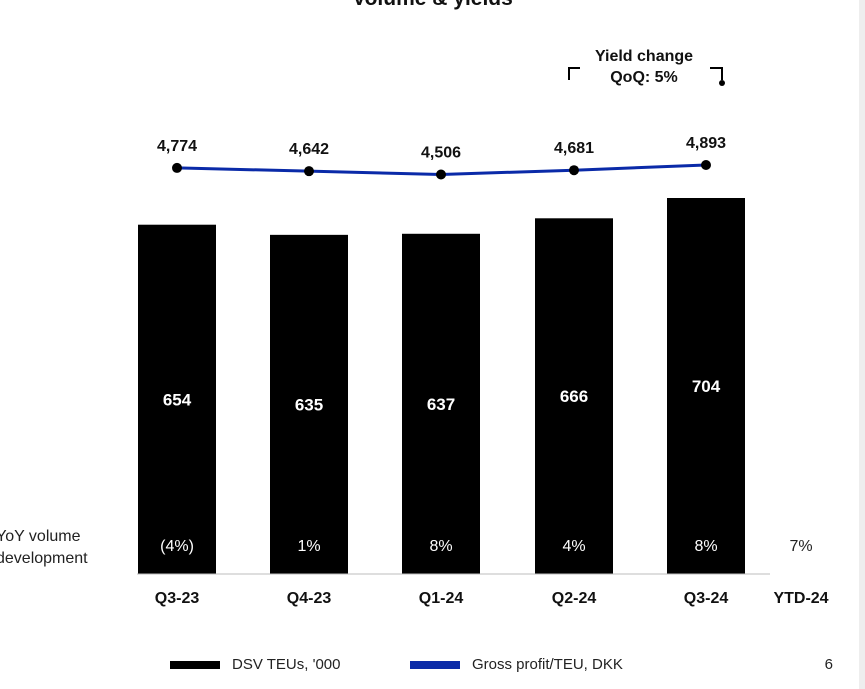 The width and height of the screenshot is (865, 689). Describe the element at coordinates (441, 598) in the screenshot. I see `x-tick-label: Q1-24` at that location.